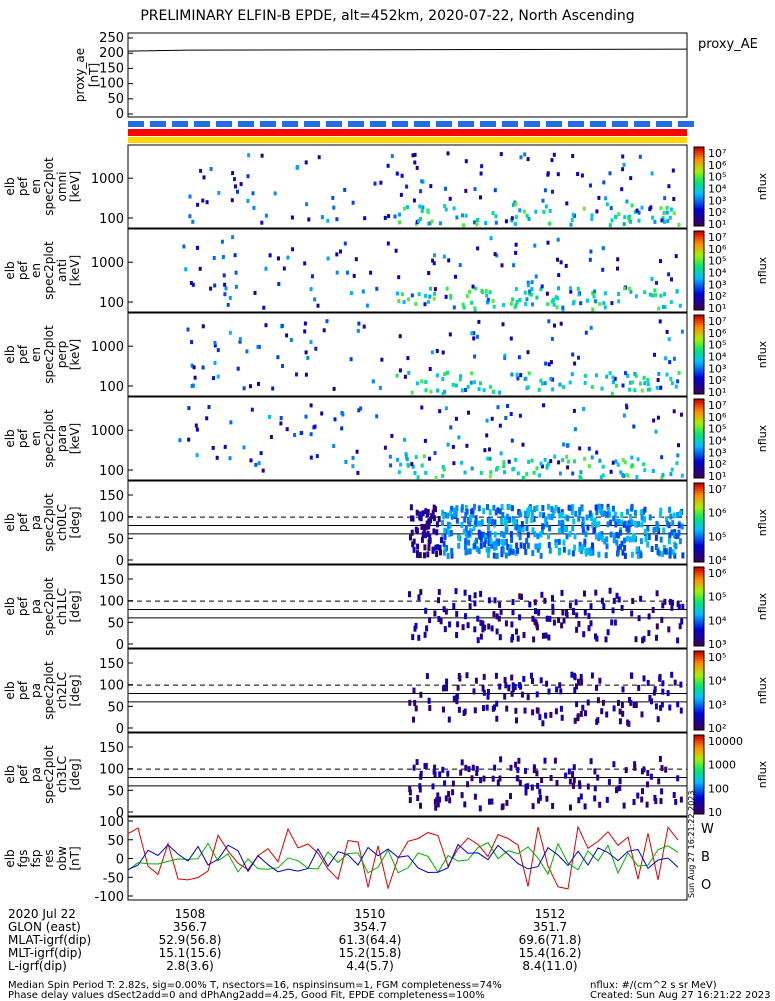  I want to click on ylabel-line: elb, so click(10, 438).